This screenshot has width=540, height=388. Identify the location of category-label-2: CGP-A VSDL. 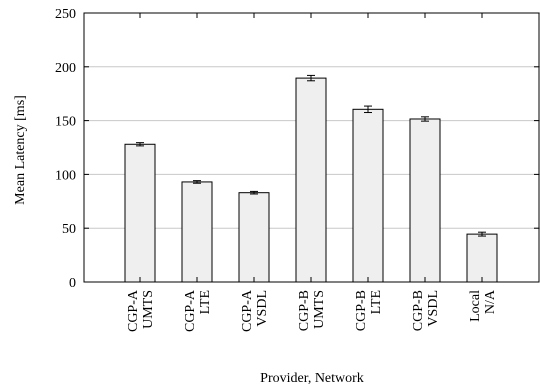
(255, 310).